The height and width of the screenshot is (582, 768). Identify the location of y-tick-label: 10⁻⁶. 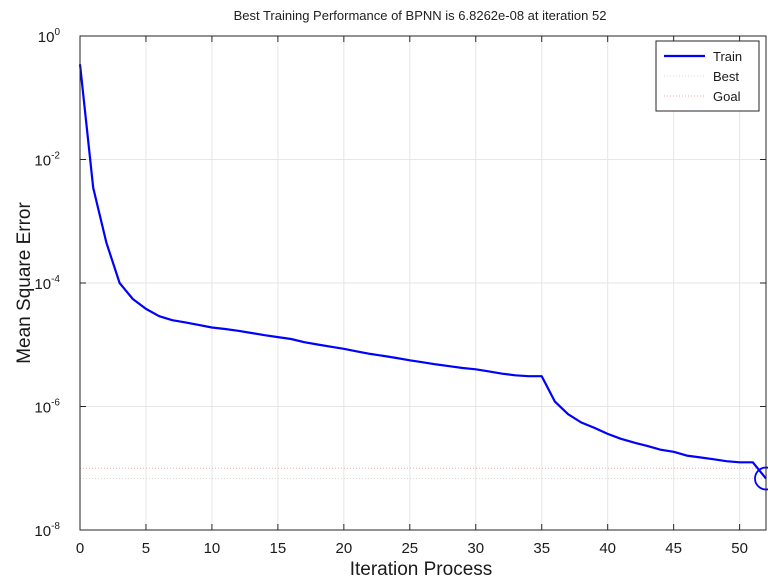
(47, 407).